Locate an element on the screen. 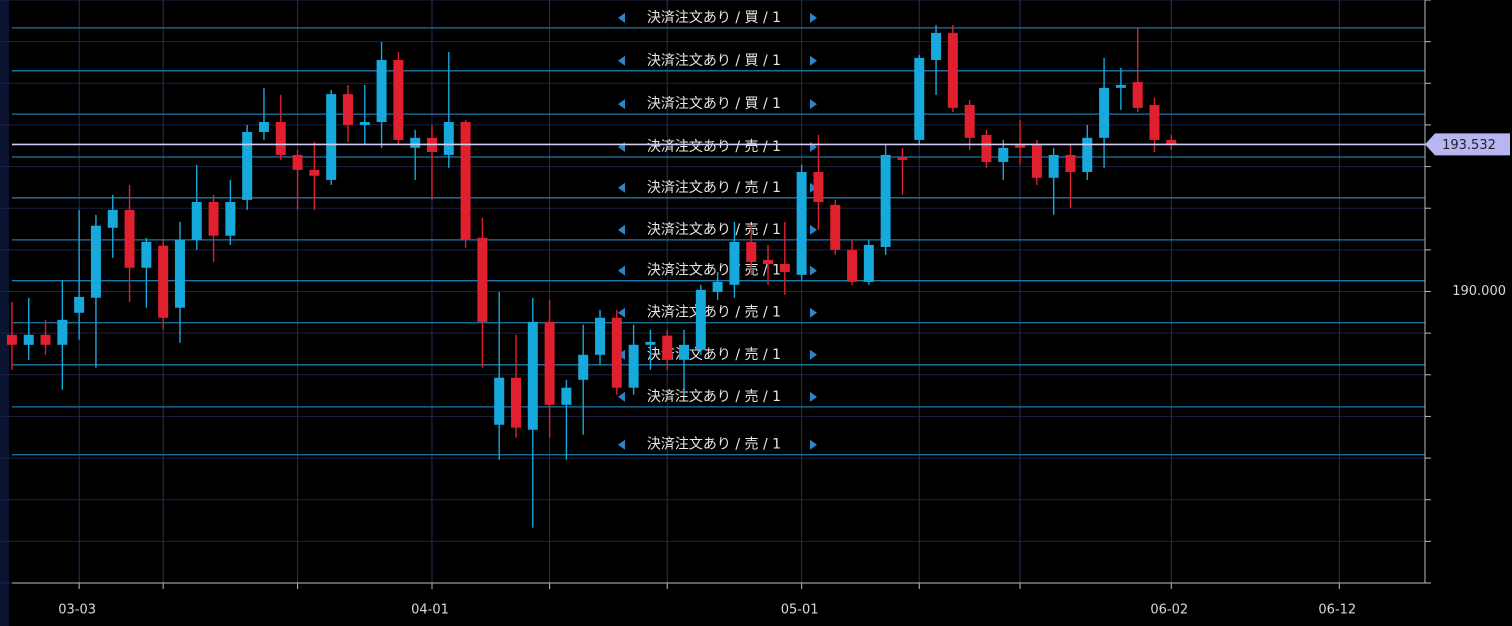  x-tick-label: 06-12 is located at coordinates (1337, 610).